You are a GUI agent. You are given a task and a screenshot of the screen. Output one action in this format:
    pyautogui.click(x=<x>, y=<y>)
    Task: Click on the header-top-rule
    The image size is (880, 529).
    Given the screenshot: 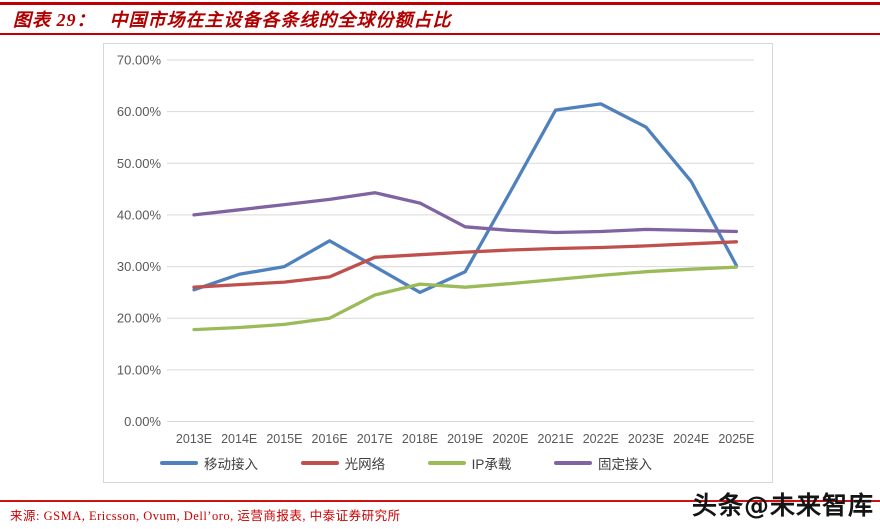 What is the action you would take?
    pyautogui.click(x=440, y=3)
    